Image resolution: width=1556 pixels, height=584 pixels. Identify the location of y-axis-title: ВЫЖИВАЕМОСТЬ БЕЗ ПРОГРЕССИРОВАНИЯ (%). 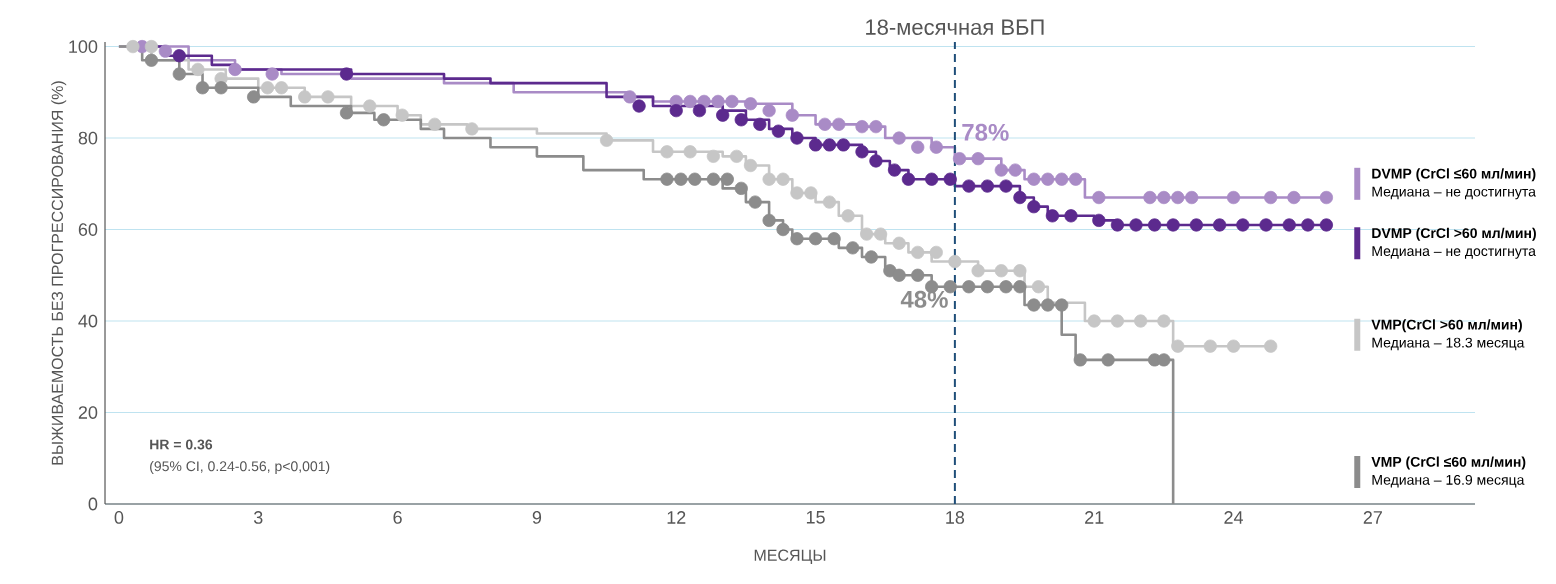
(59, 273).